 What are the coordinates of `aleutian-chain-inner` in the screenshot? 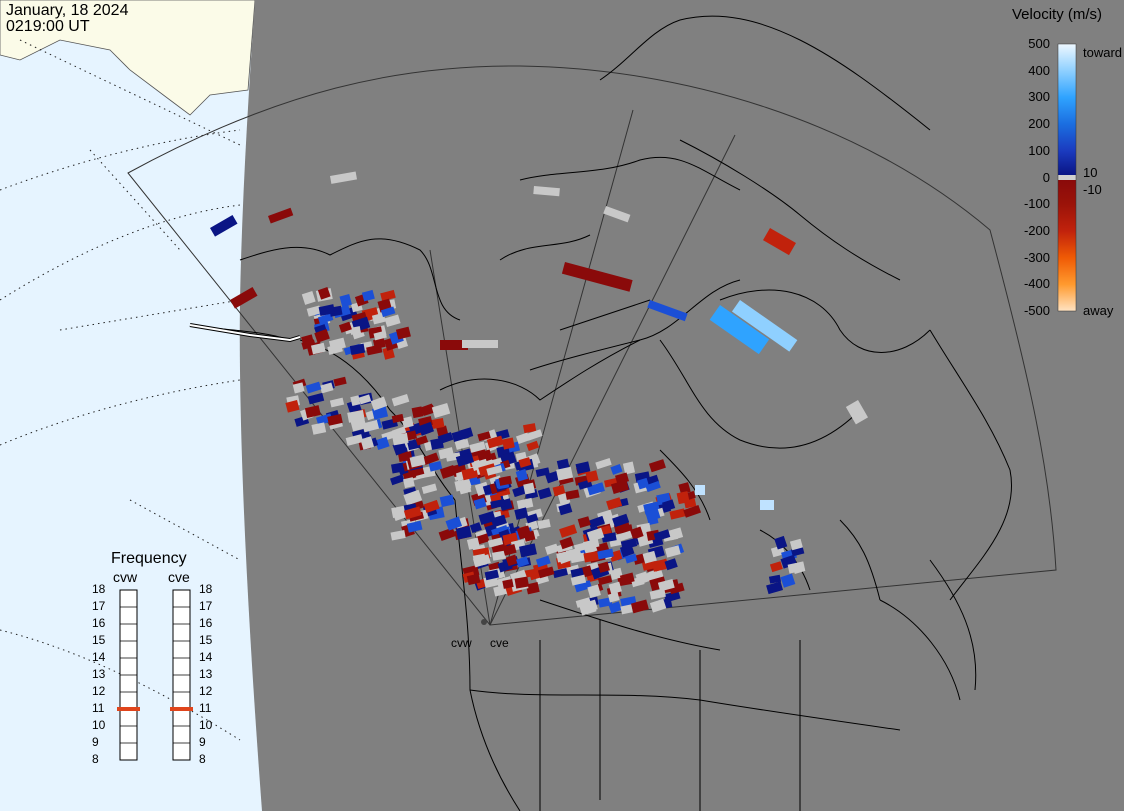 It's located at (245, 333).